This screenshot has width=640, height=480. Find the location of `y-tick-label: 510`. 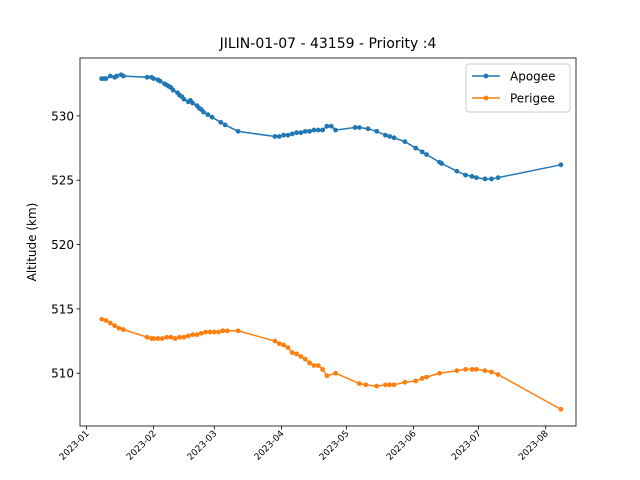

y-tick-label: 510 is located at coordinates (62, 374).